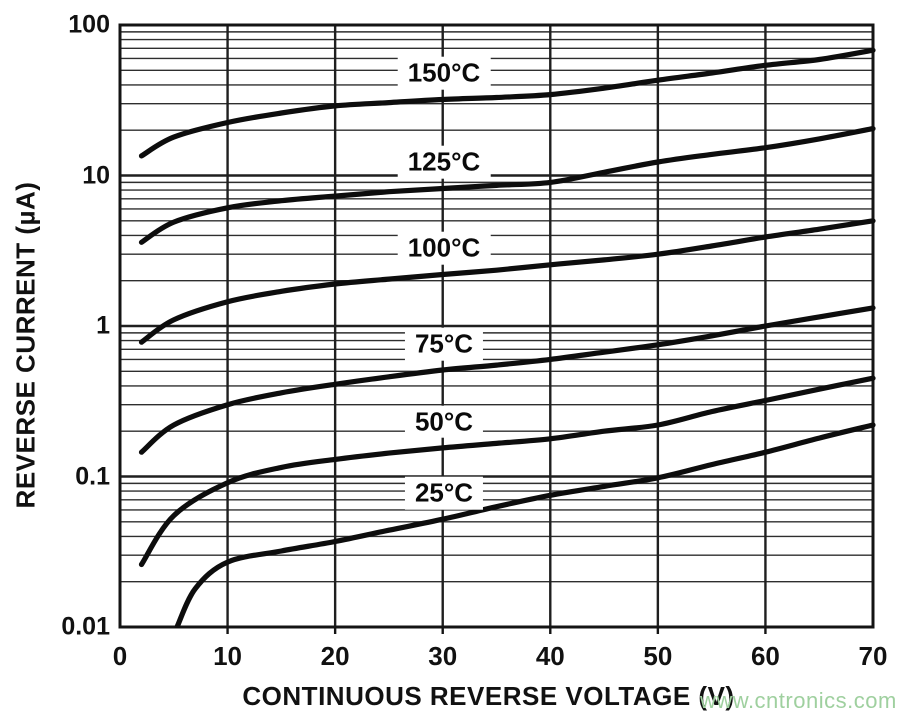  What do you see at coordinates (25, 345) in the screenshot?
I see `y-axis-title: REVERSE CURRENT (µA)` at bounding box center [25, 345].